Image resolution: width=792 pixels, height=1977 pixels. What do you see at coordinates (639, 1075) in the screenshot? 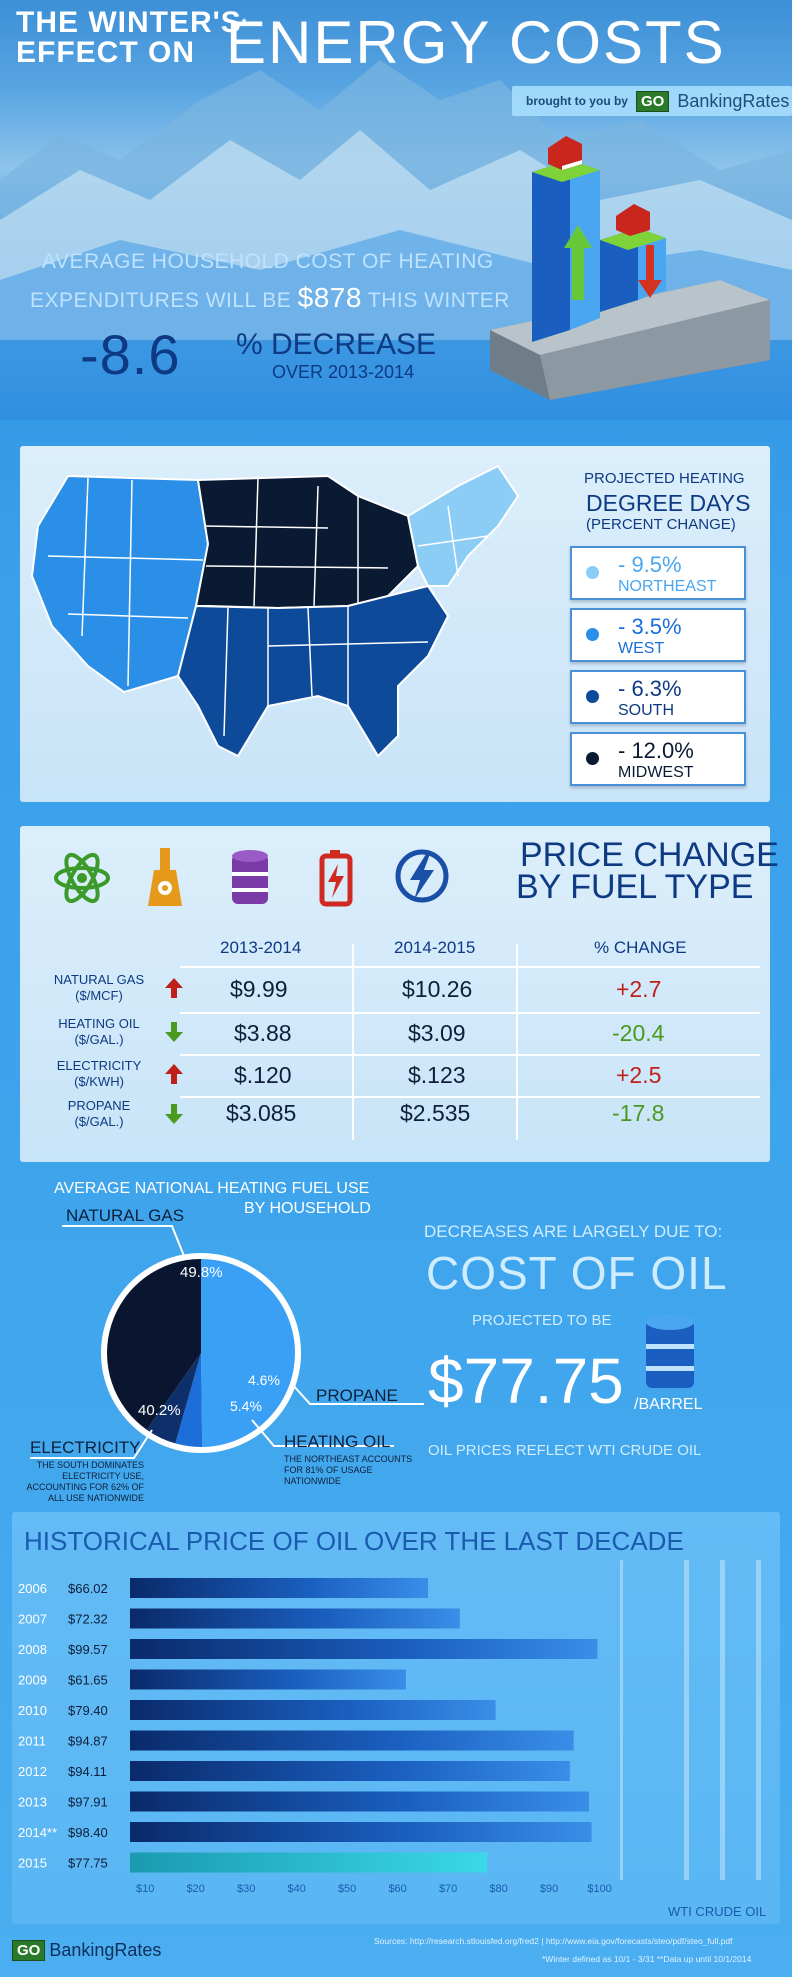
I see `cell-change: +2.5` at bounding box center [639, 1075].